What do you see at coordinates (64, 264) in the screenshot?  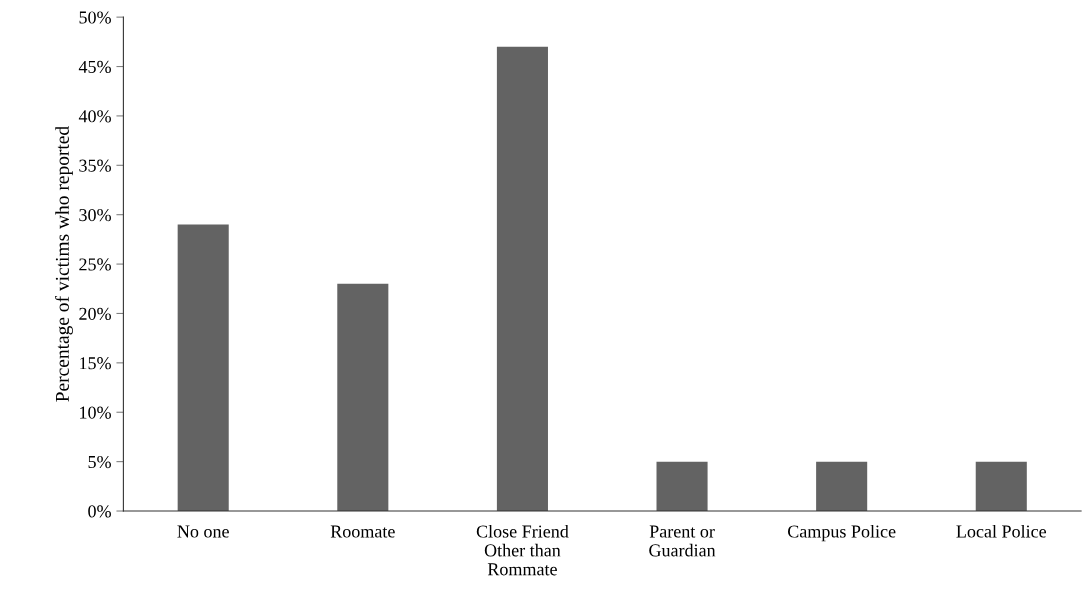 I see `y-axis-title: Percentage of victims who reported` at bounding box center [64, 264].